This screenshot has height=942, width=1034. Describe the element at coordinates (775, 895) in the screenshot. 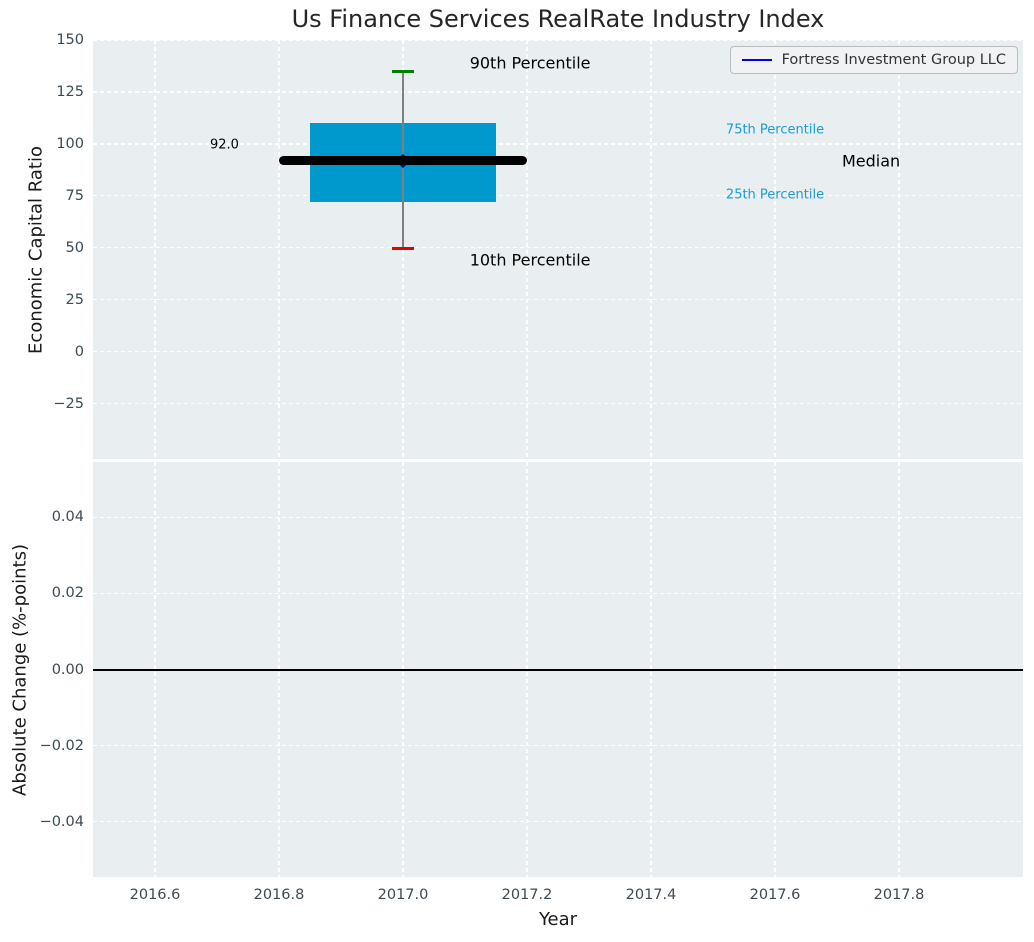

I see `x-tick-label: 2017.6` at that location.